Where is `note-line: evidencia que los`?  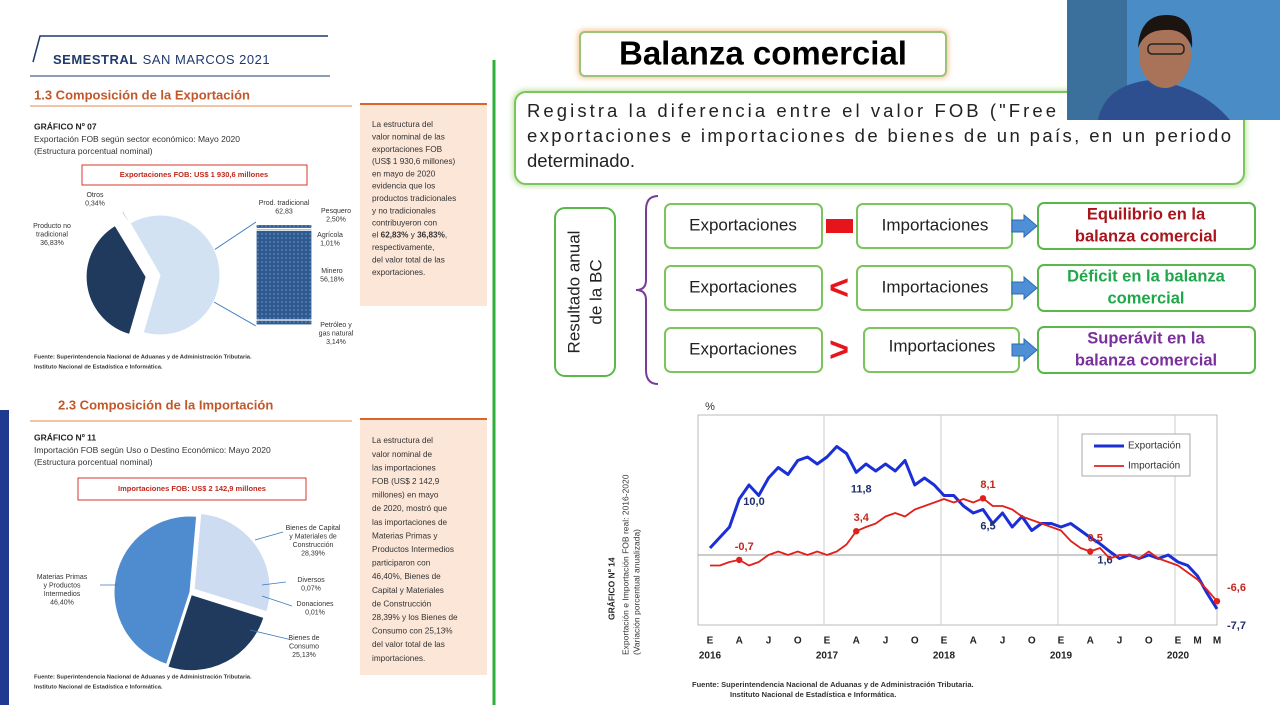 note-line: evidencia que los is located at coordinates (403, 186).